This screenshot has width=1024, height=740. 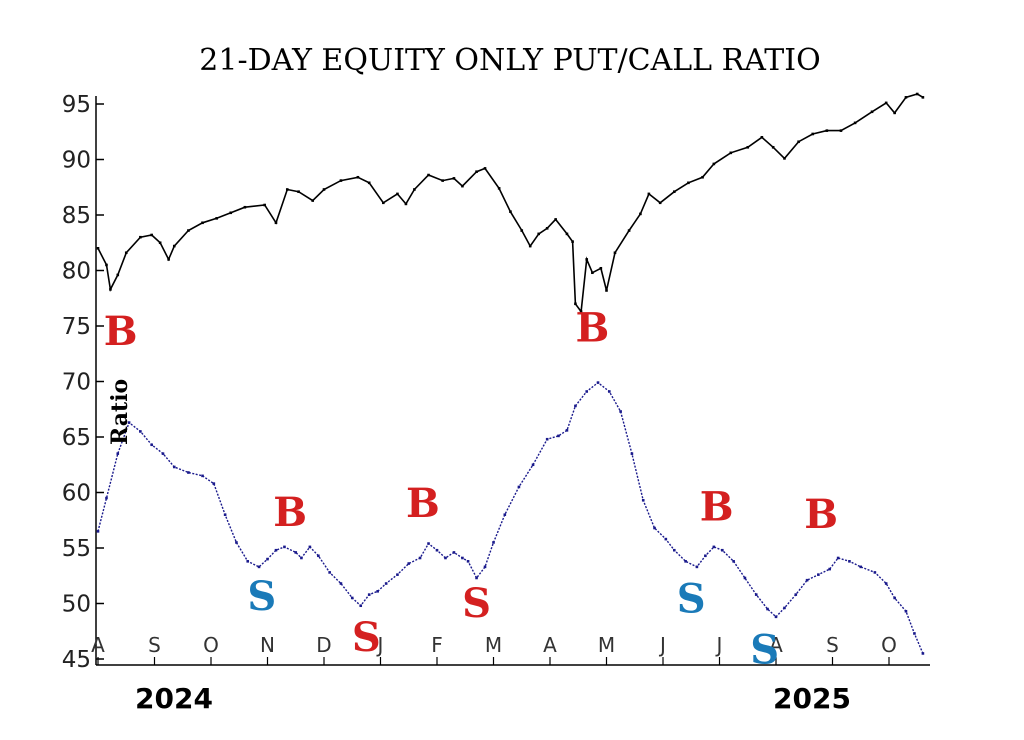 I want to click on y-tick-label: 45, so click(x=76, y=660).